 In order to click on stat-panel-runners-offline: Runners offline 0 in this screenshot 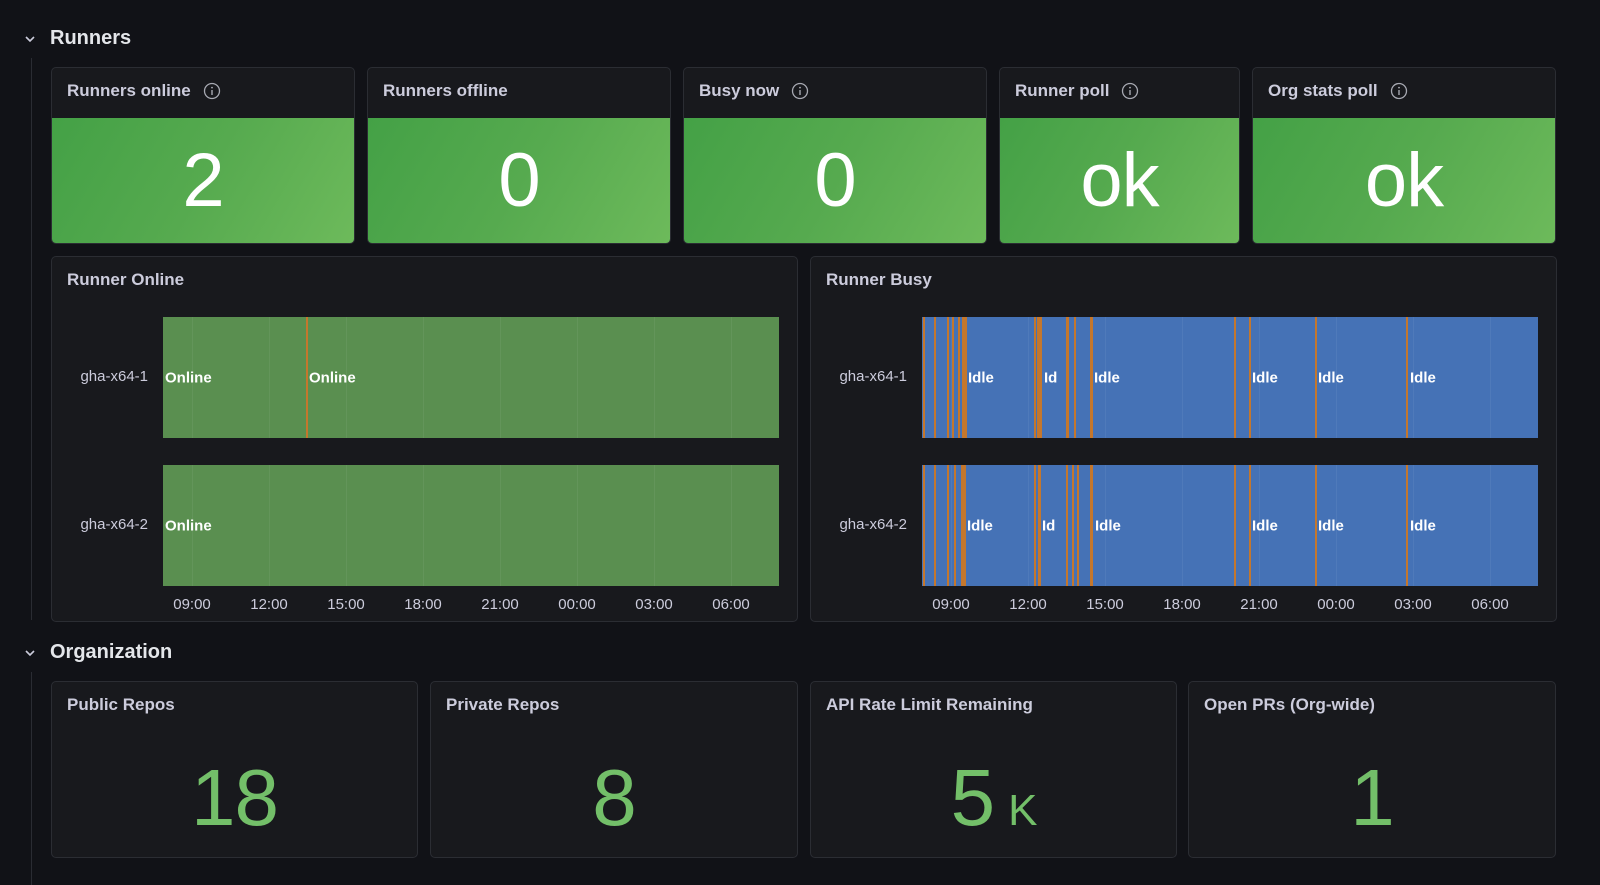, I will do `click(519, 155)`.